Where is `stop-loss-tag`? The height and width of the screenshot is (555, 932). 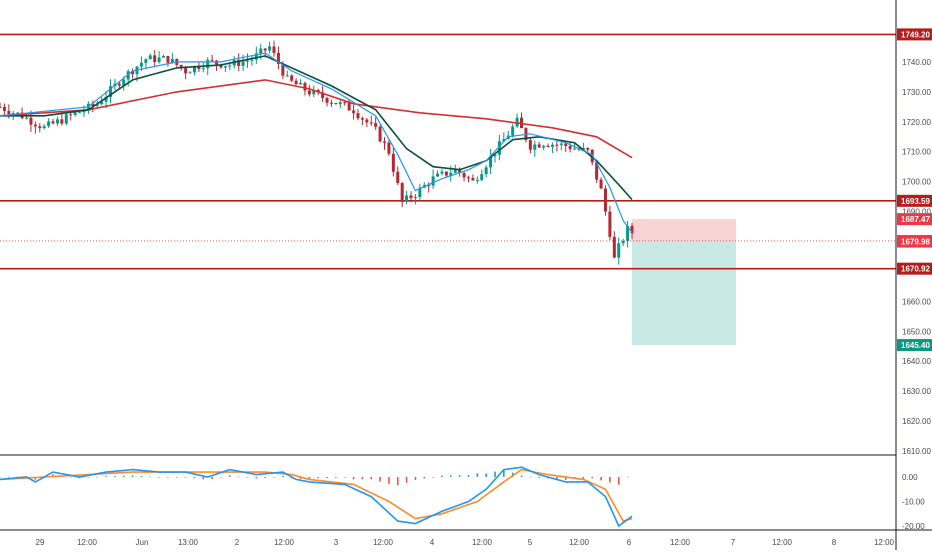
stop-loss-tag is located at coordinates (914, 219).